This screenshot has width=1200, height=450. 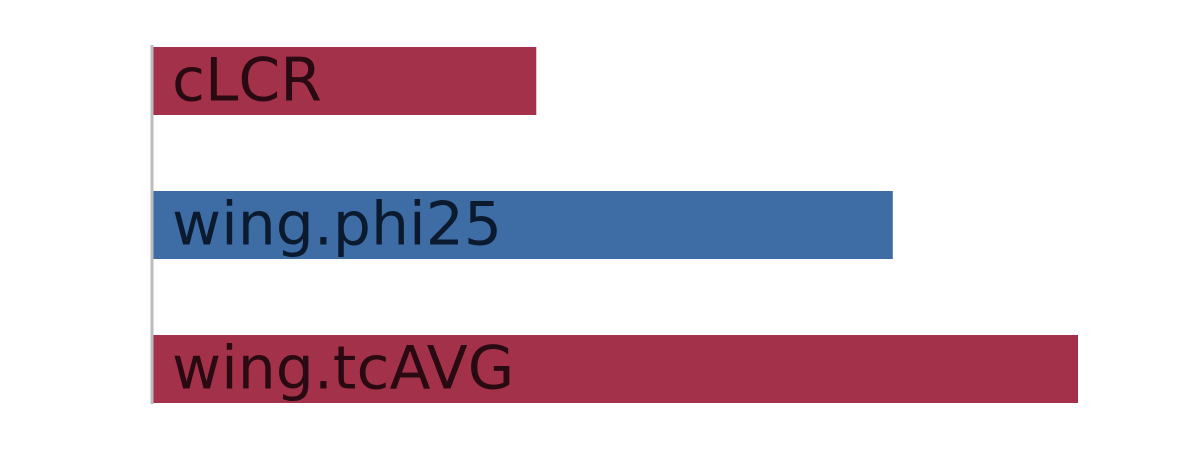 What do you see at coordinates (615, 369) in the screenshot?
I see `bar-wing-tcavg` at bounding box center [615, 369].